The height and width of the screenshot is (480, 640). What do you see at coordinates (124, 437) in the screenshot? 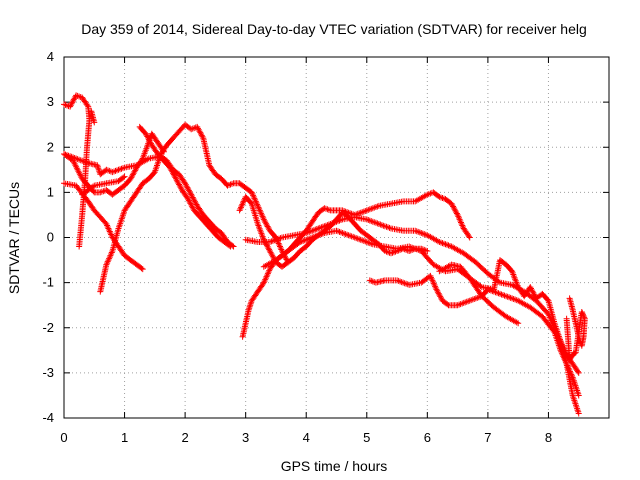
I see `x-tick-label: 1` at bounding box center [124, 437].